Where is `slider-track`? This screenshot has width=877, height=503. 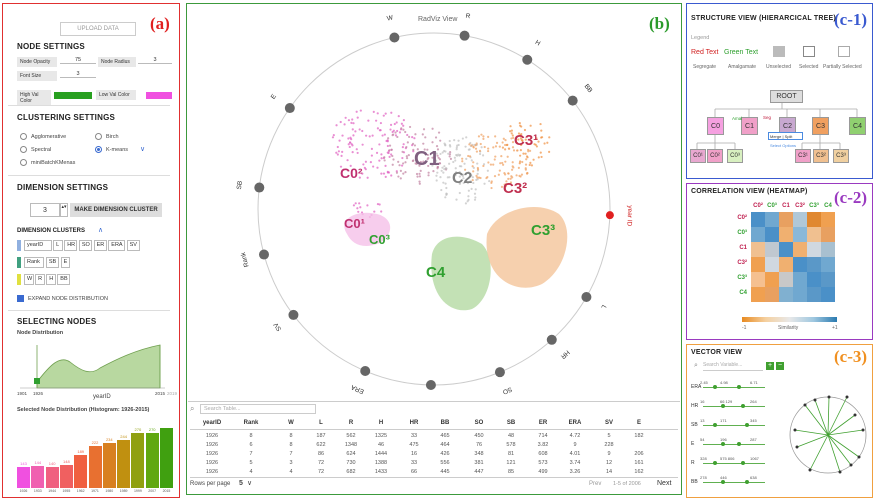 slider-track is located at coordinates (734, 444).